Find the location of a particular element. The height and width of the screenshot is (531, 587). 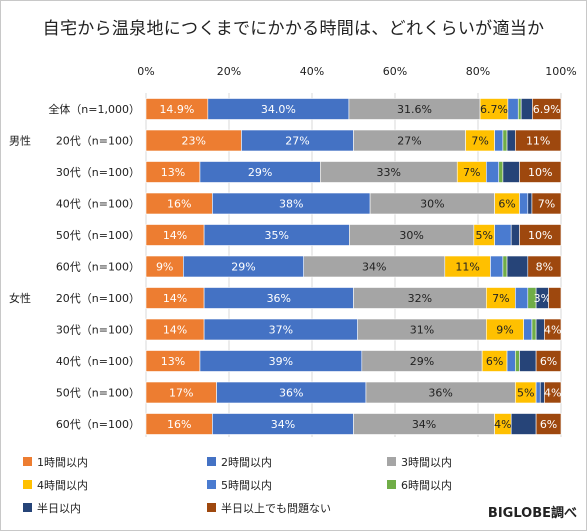

x-tick-label: 20% is located at coordinates (229, 71).